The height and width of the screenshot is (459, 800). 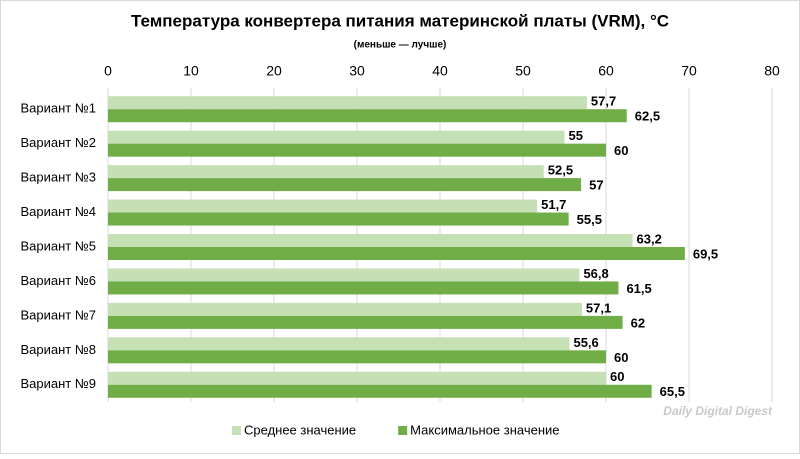 What do you see at coordinates (647, 116) in the screenshot?
I see `value-label: 62,5` at bounding box center [647, 116].